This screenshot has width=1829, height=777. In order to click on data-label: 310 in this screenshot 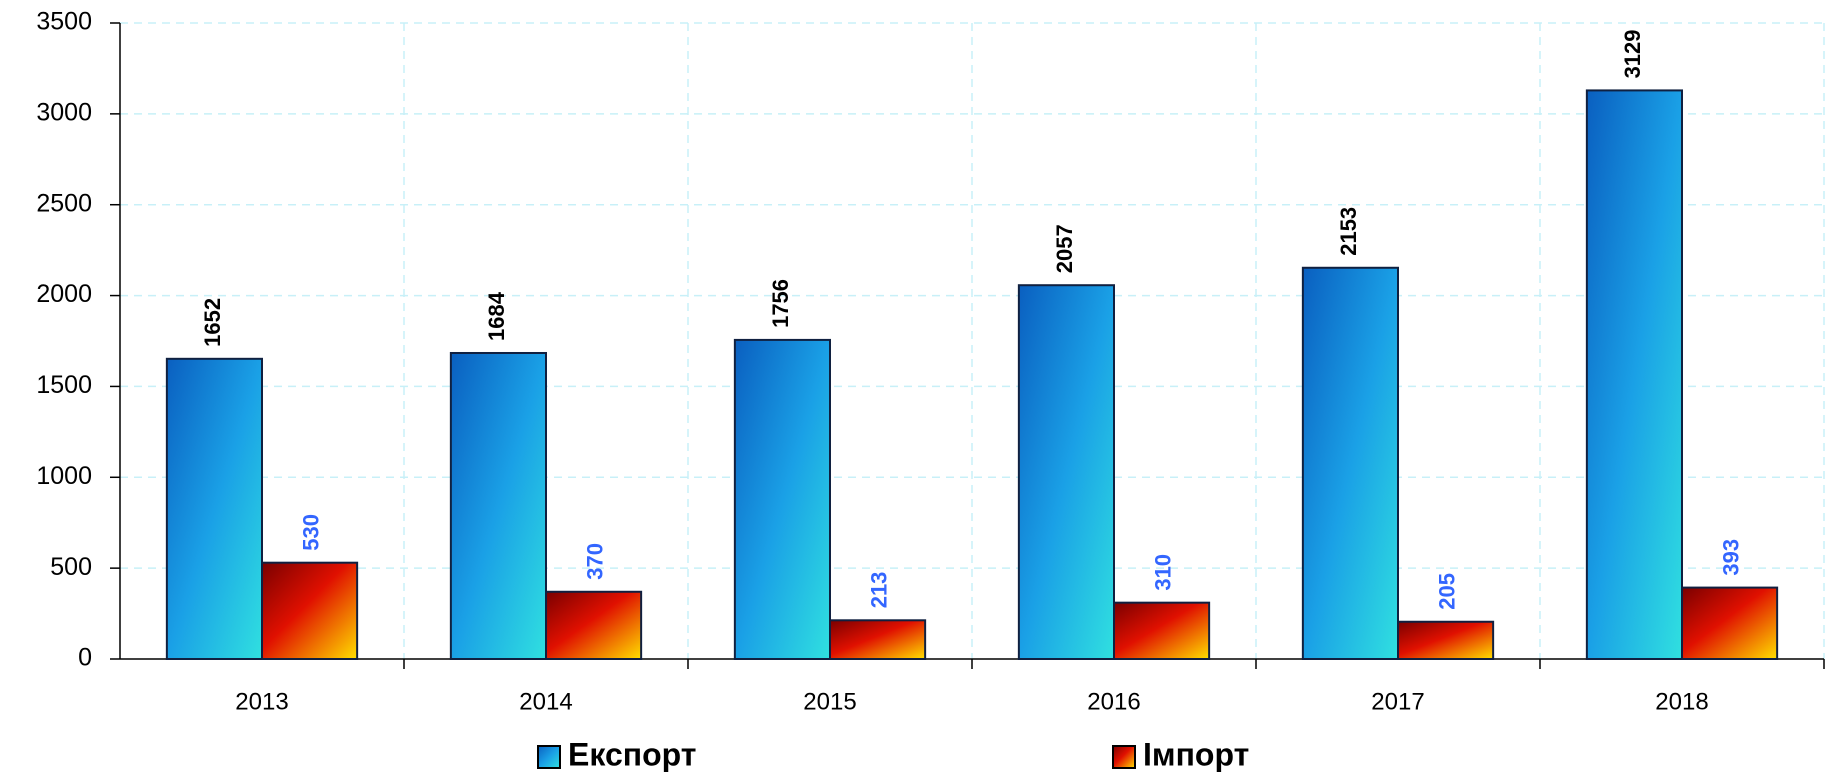, I will do `click(1163, 572)`.